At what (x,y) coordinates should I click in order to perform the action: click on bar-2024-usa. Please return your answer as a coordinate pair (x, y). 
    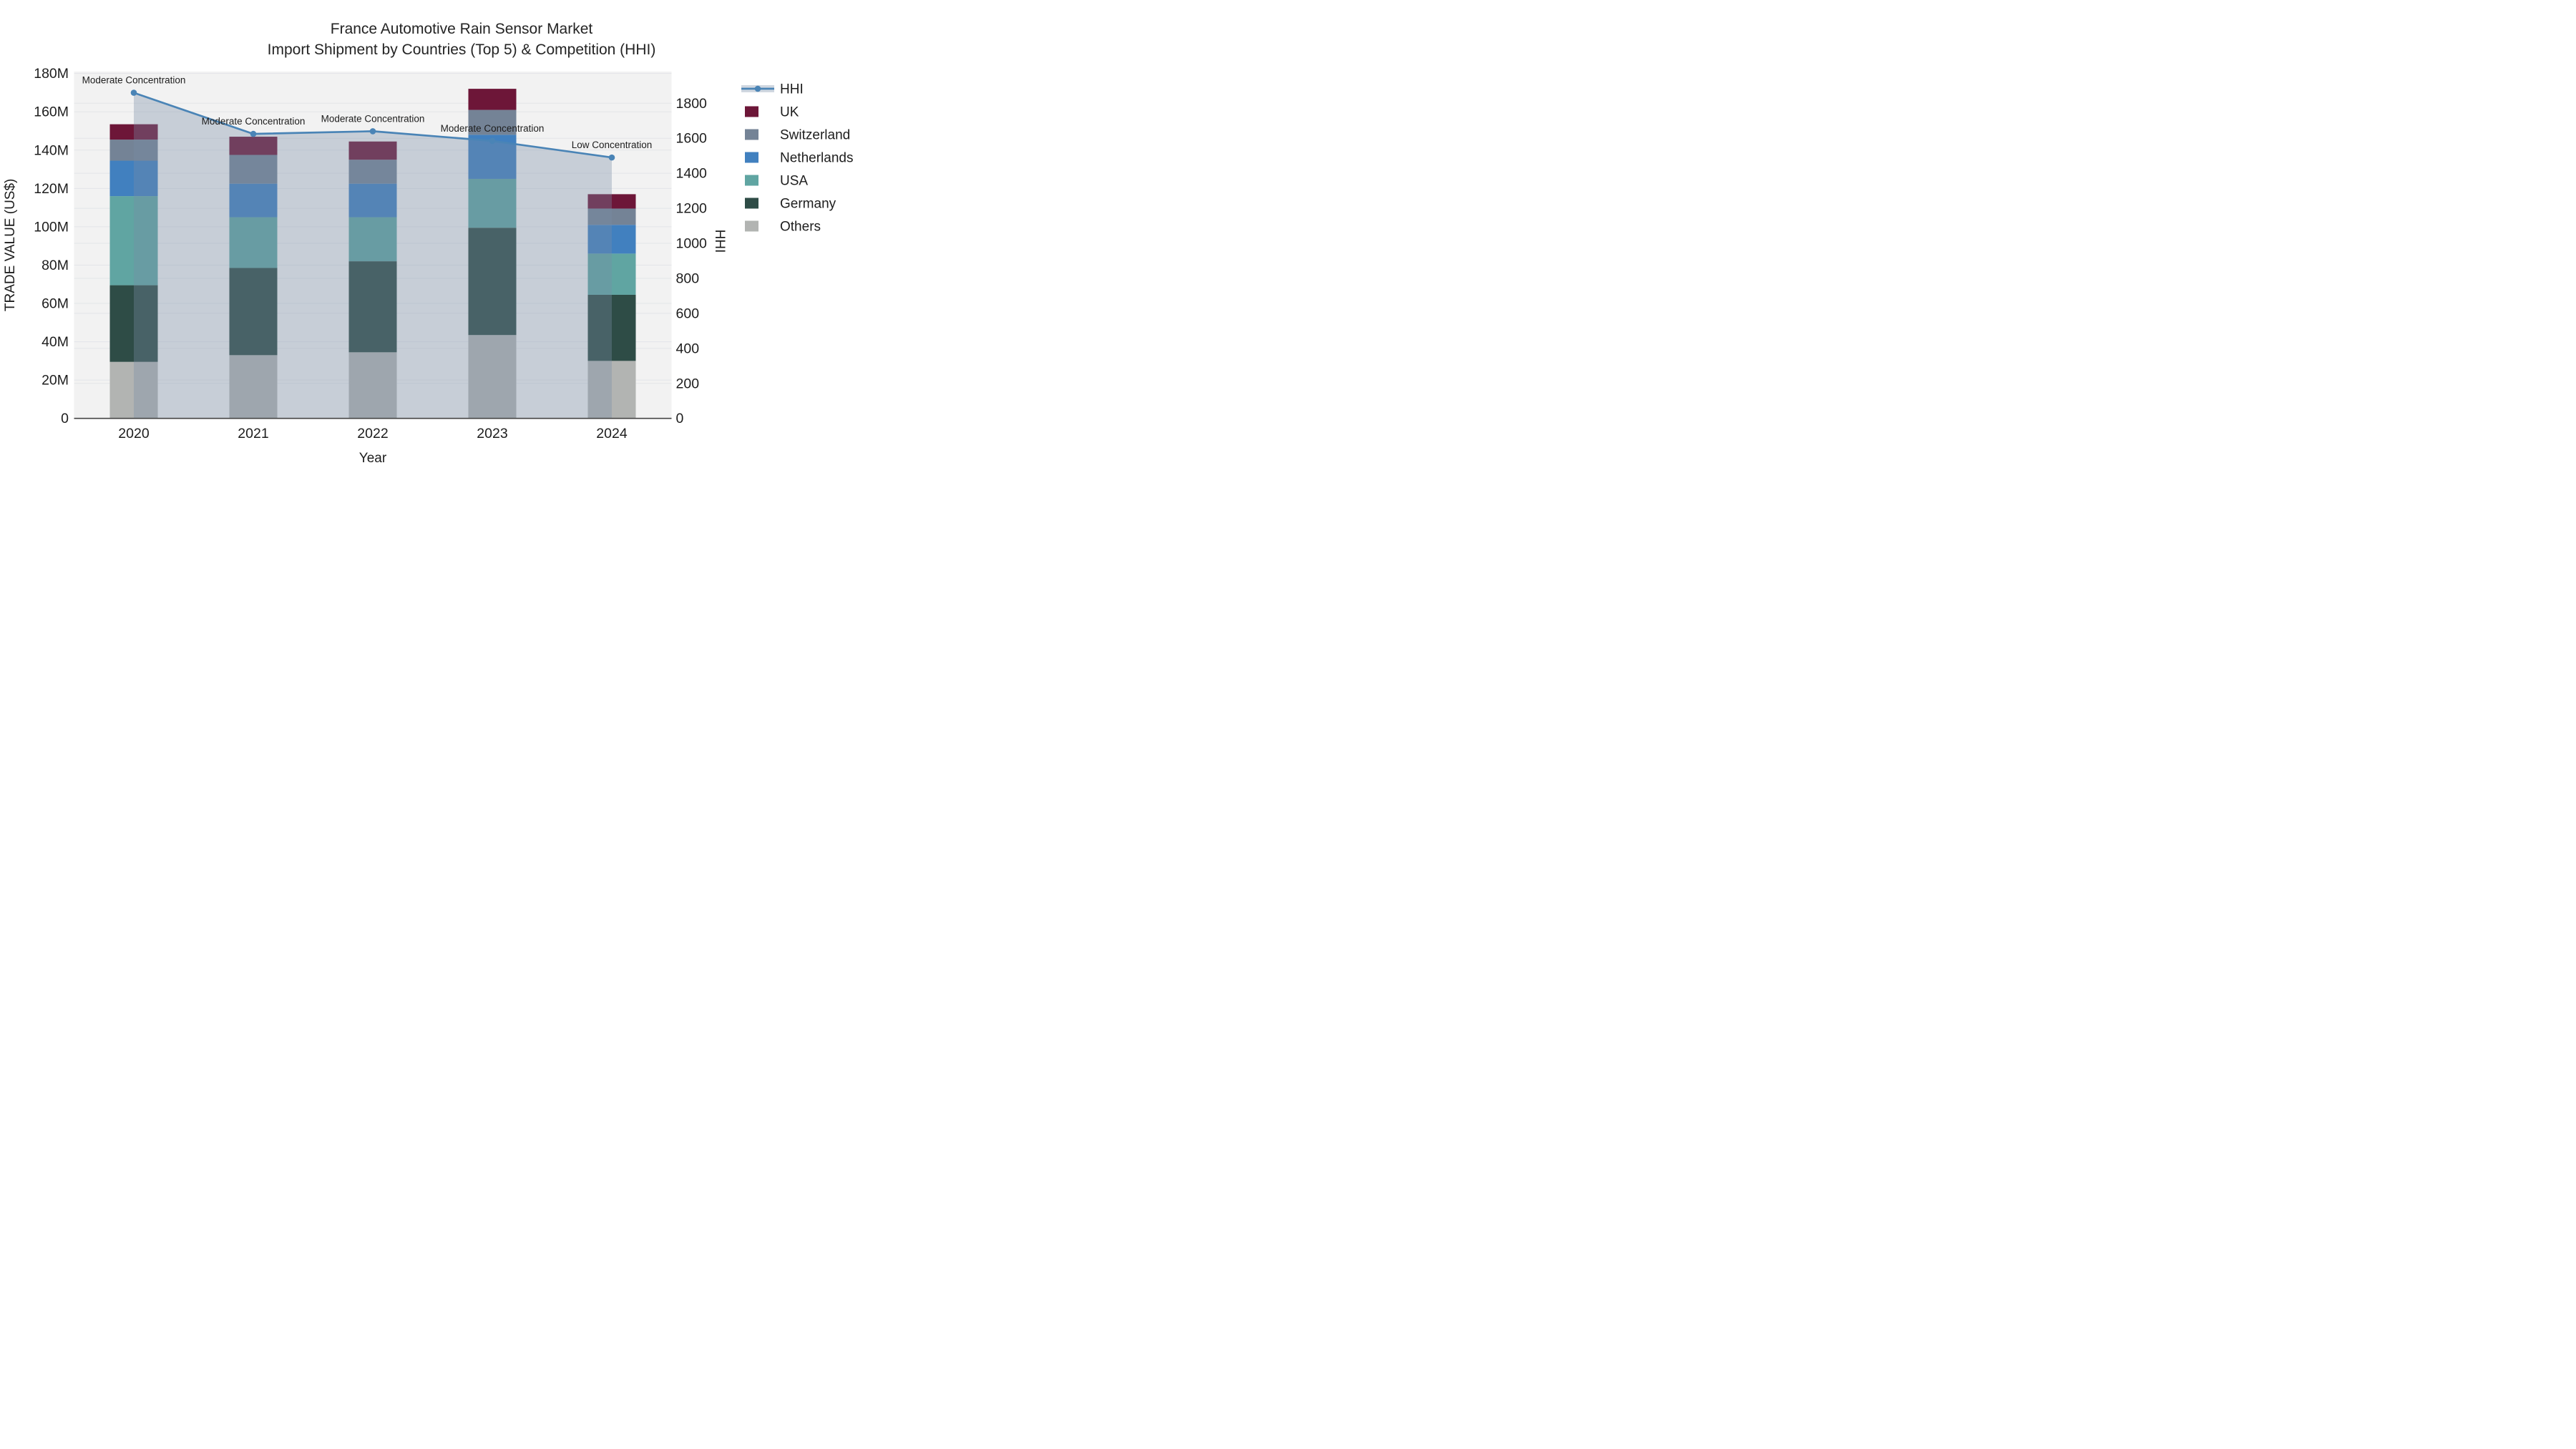
    Looking at the image, I should click on (611, 274).